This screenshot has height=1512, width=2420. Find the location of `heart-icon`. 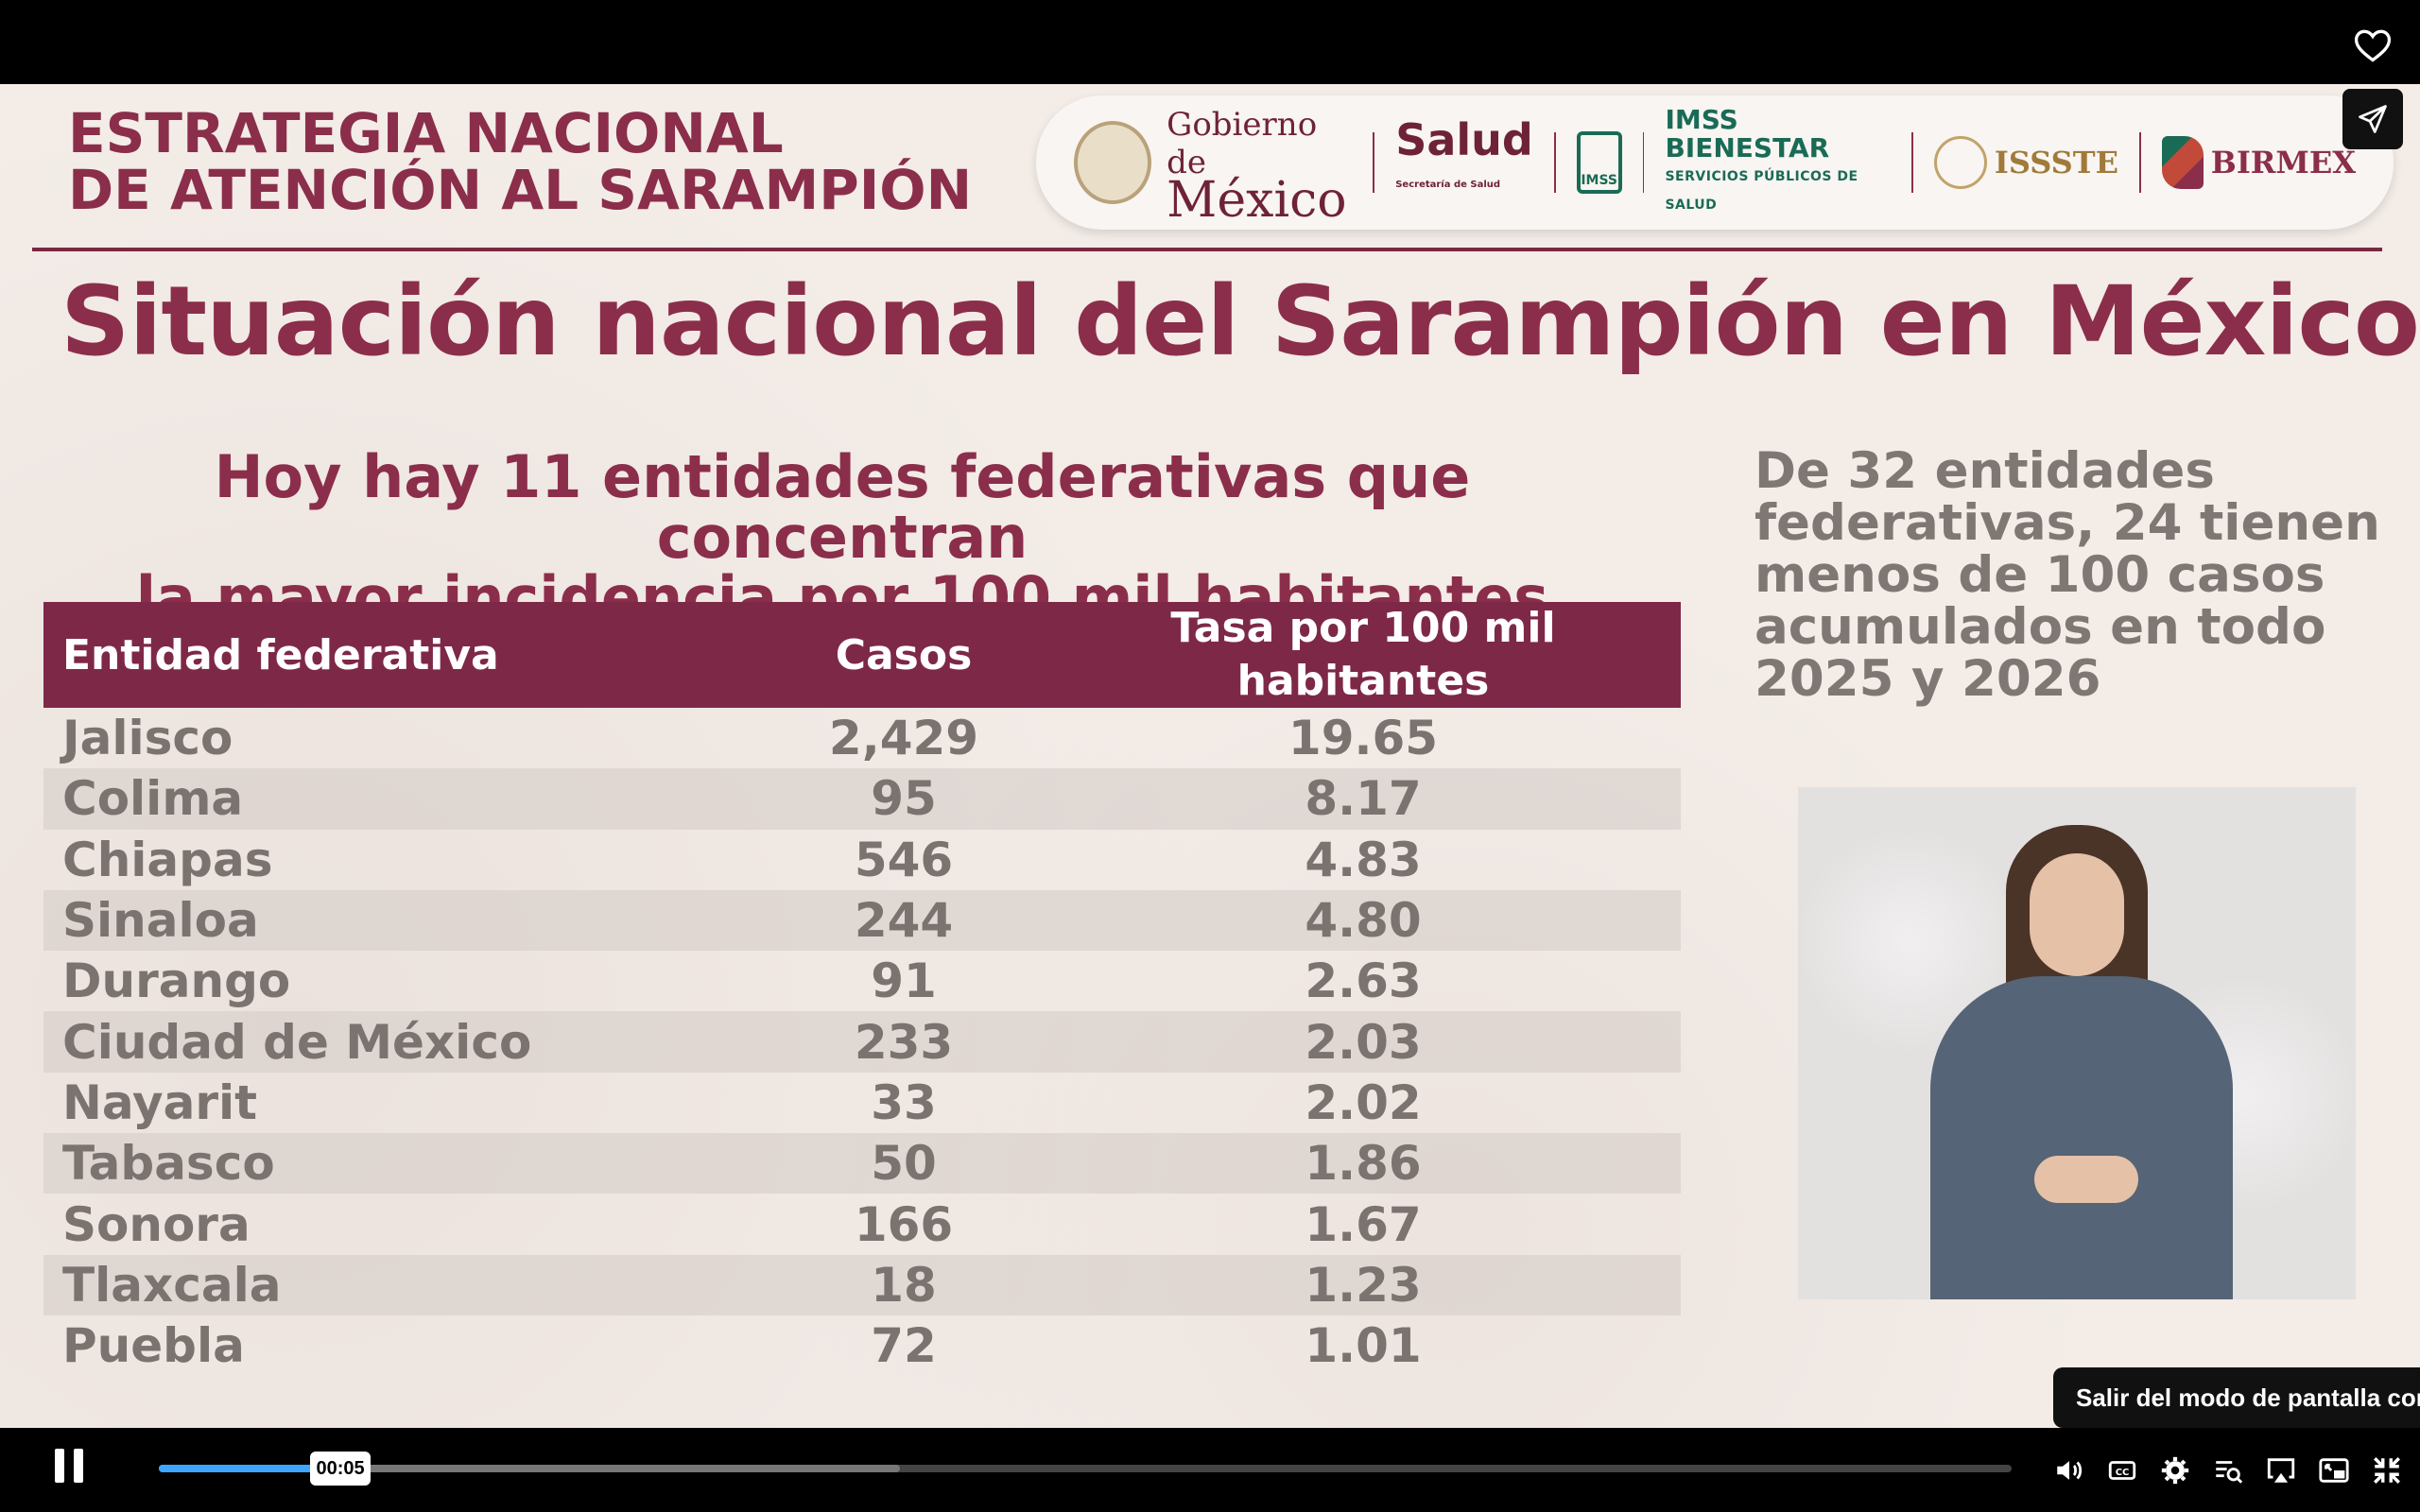

heart-icon is located at coordinates (2373, 45).